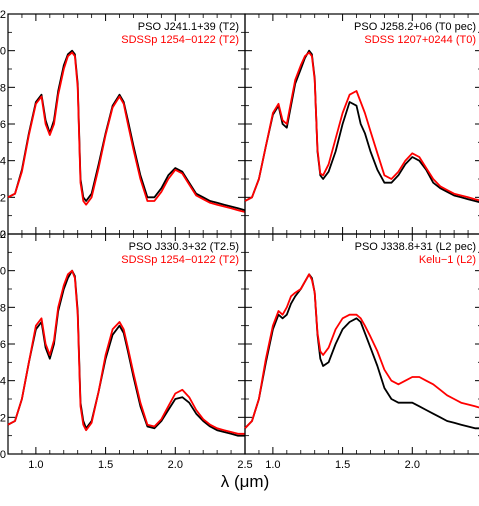 This screenshot has height=506, width=479. What do you see at coordinates (420, 40) in the screenshot?
I see `legend-entry: SDSS 1207+0244 (T0)` at bounding box center [420, 40].